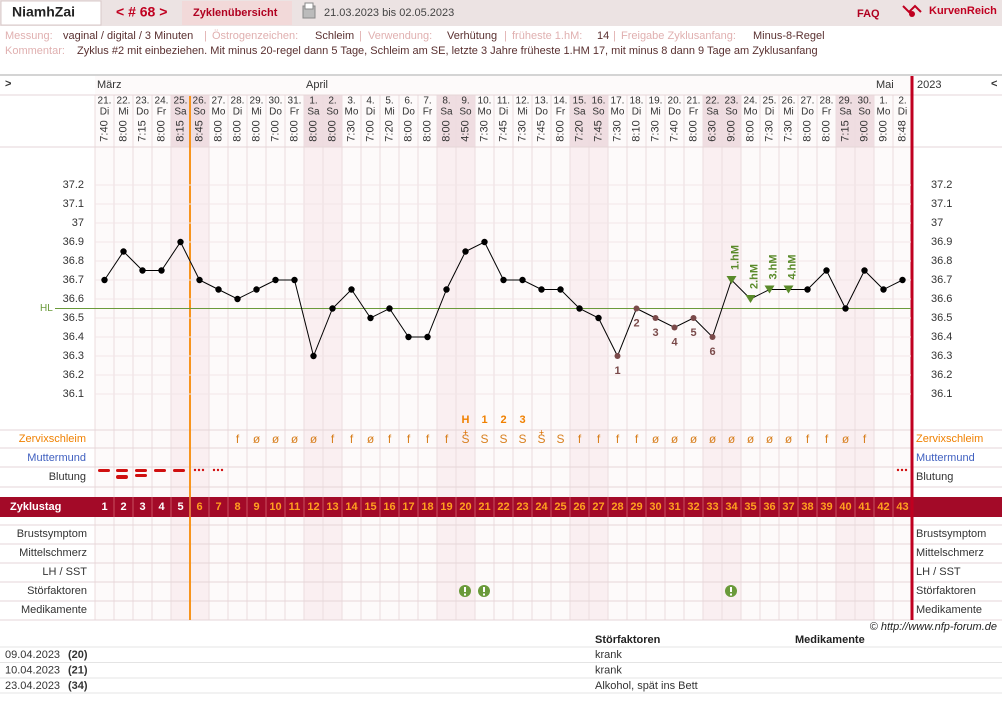 This screenshot has height=719, width=1002. Describe the element at coordinates (541, 432) in the screenshot. I see `mucus-extra: +` at that location.